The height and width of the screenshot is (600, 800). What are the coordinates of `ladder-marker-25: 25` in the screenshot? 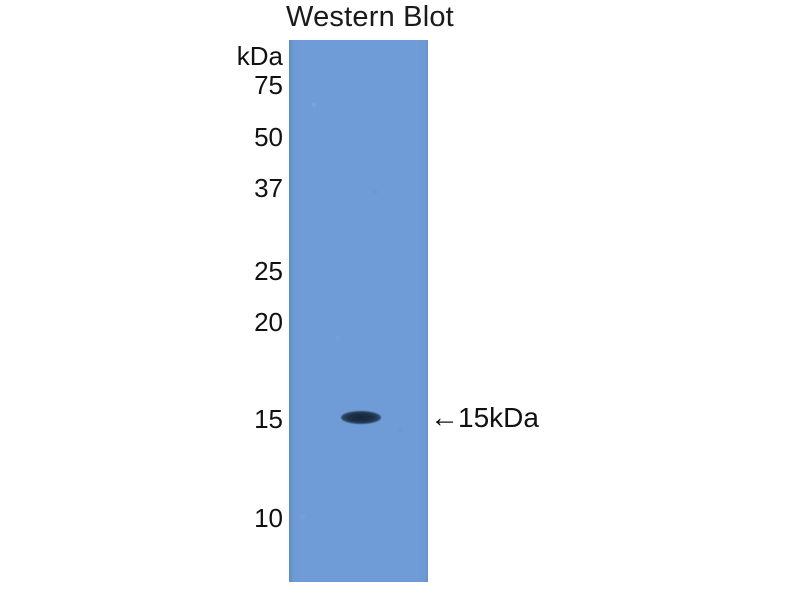 It's located at (268, 271).